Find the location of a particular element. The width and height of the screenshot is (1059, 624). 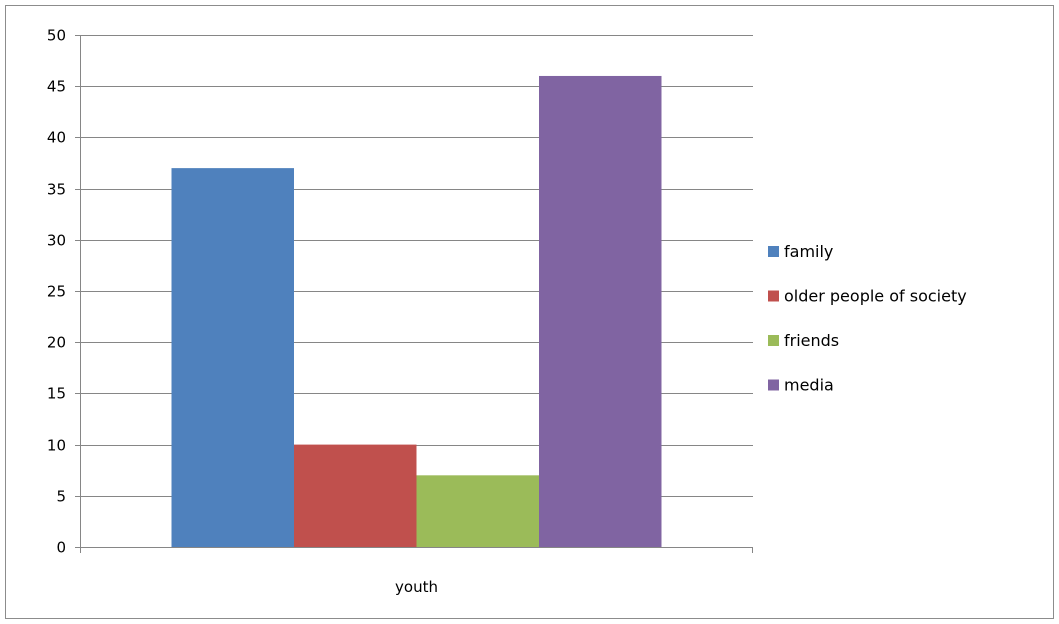

legend-swatch-media is located at coordinates (773, 385).